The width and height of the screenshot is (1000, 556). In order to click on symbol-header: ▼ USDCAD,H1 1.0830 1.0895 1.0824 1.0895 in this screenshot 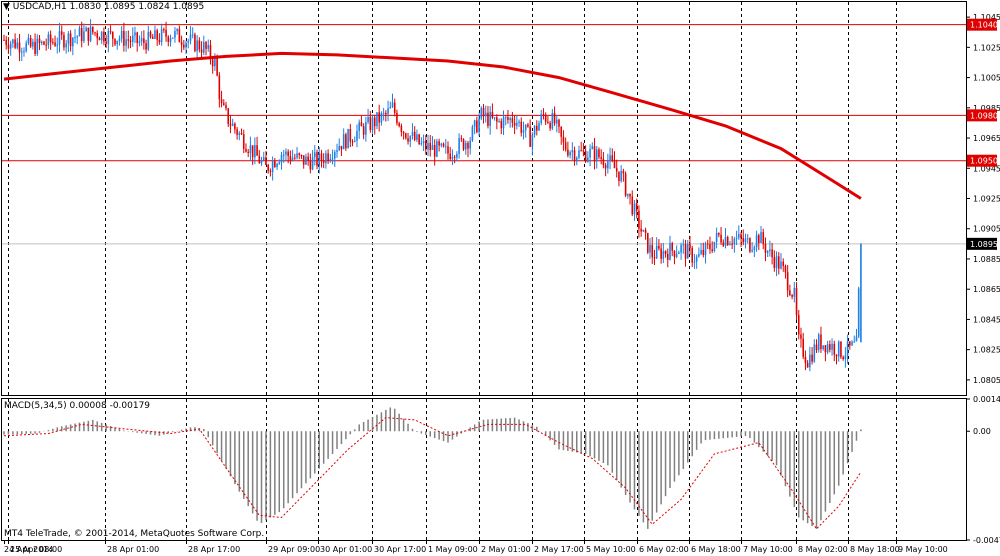, I will do `click(103, 7)`.